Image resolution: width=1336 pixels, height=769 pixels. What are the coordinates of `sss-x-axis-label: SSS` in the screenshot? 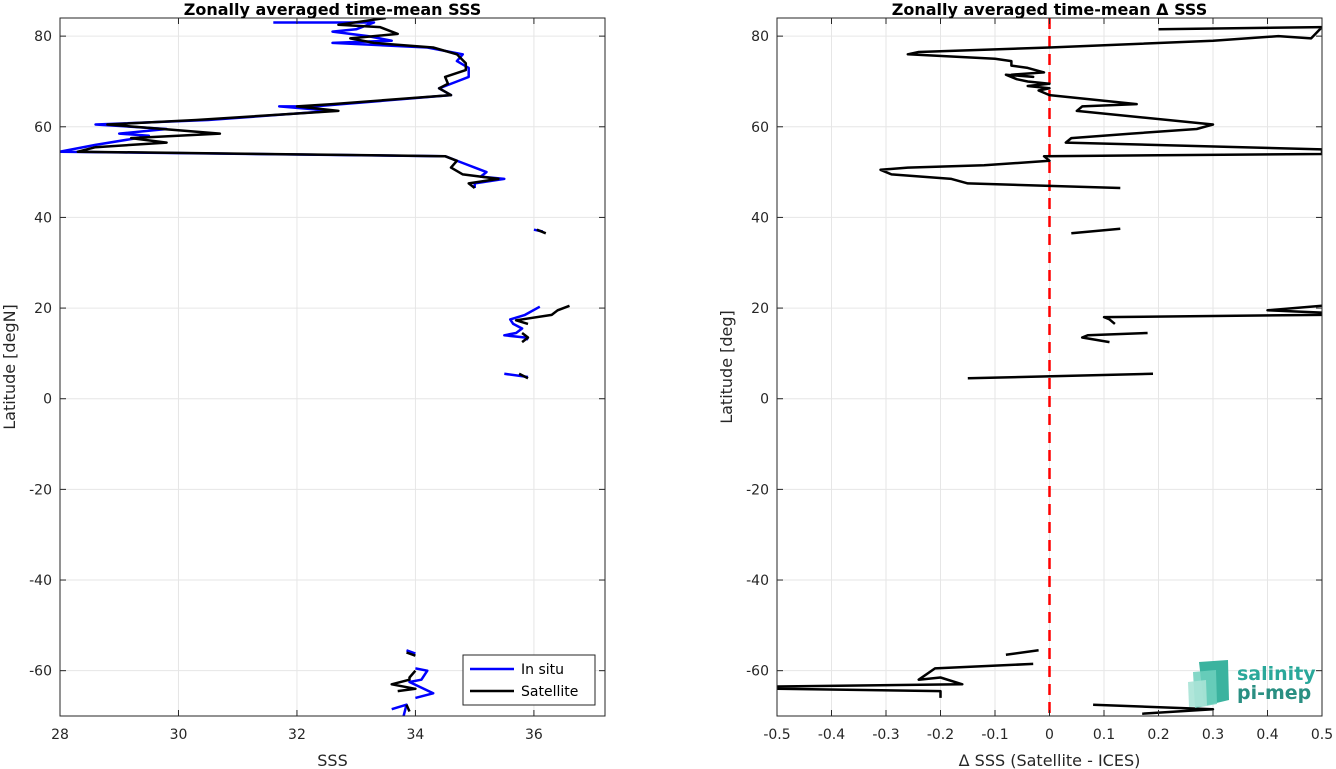 It's located at (332, 760).